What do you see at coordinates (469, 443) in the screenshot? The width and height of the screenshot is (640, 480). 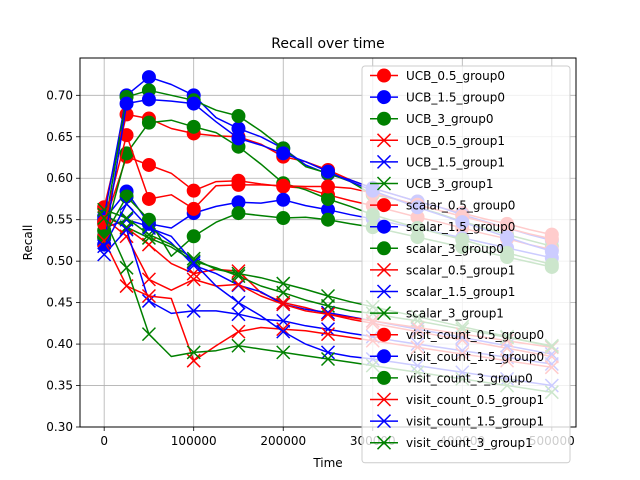 I see `legend-label: visit_count_3_group1` at bounding box center [469, 443].